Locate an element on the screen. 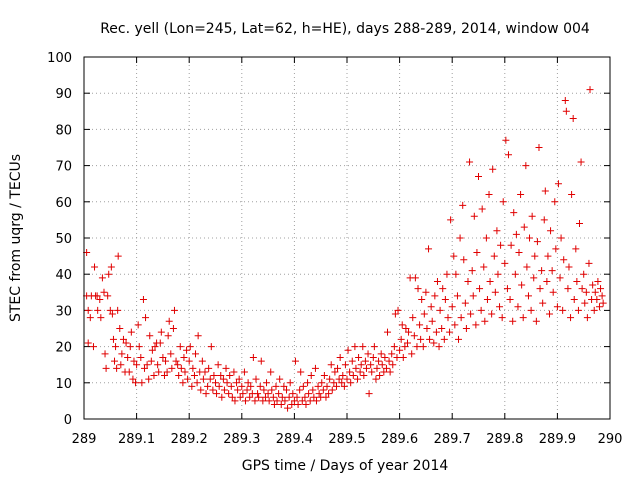 The width and height of the screenshot is (640, 480). x-tick-label: 289.4 is located at coordinates (294, 439).